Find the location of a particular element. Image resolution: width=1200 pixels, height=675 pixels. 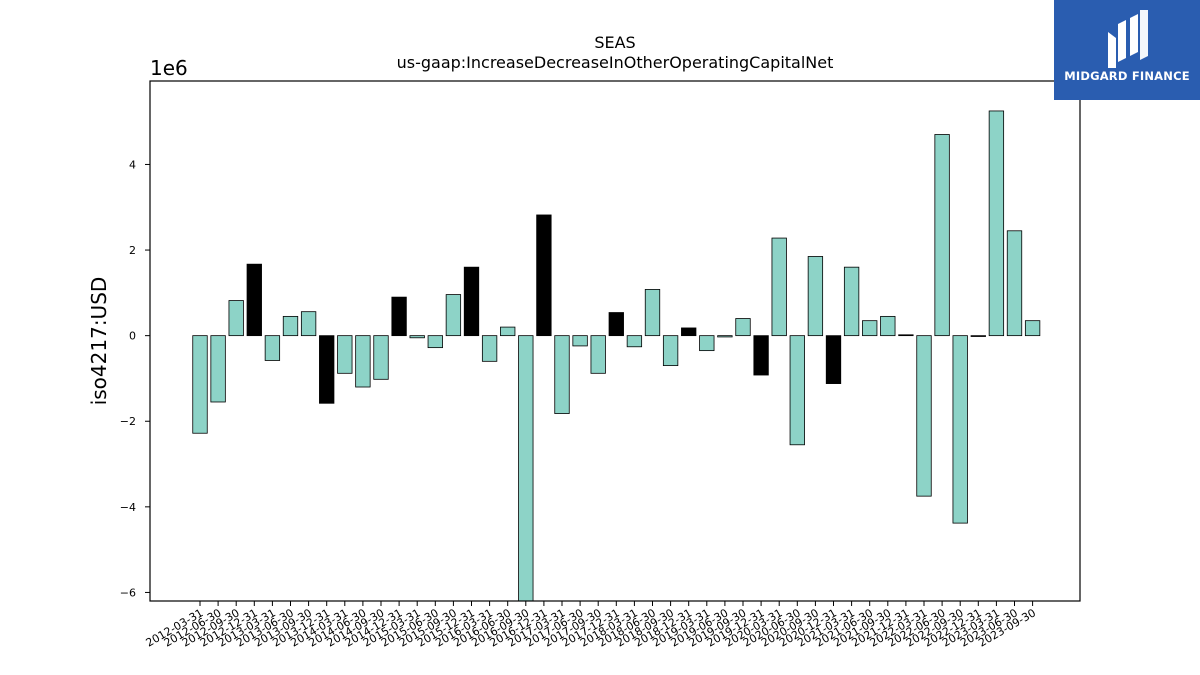

y-axis-label: iso4217:USD is located at coordinates (99, 341).